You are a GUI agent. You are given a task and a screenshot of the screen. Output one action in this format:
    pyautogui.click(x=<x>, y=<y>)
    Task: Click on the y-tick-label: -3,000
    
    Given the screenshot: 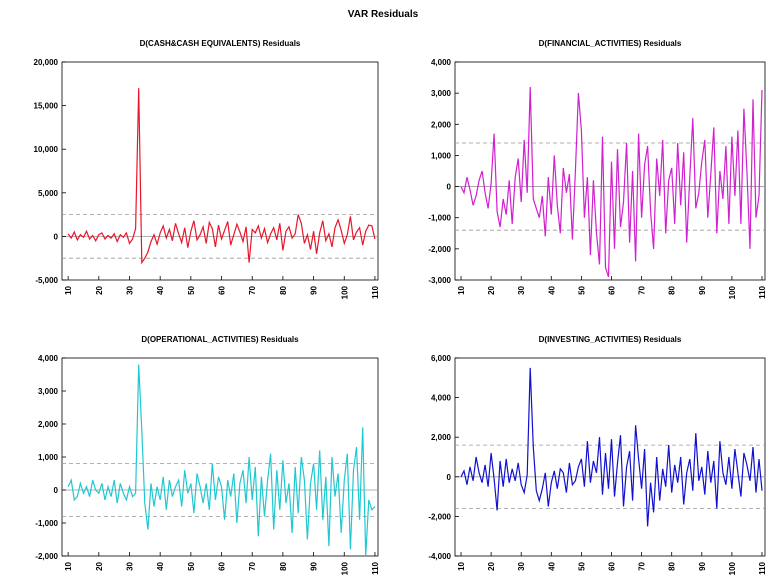 What is the action you would take?
    pyautogui.click(x=439, y=280)
    